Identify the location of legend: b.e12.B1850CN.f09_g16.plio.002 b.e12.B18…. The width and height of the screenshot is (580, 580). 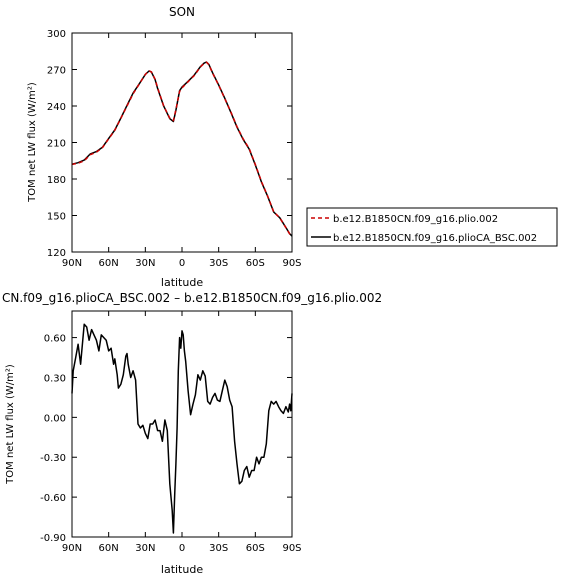
(432, 227).